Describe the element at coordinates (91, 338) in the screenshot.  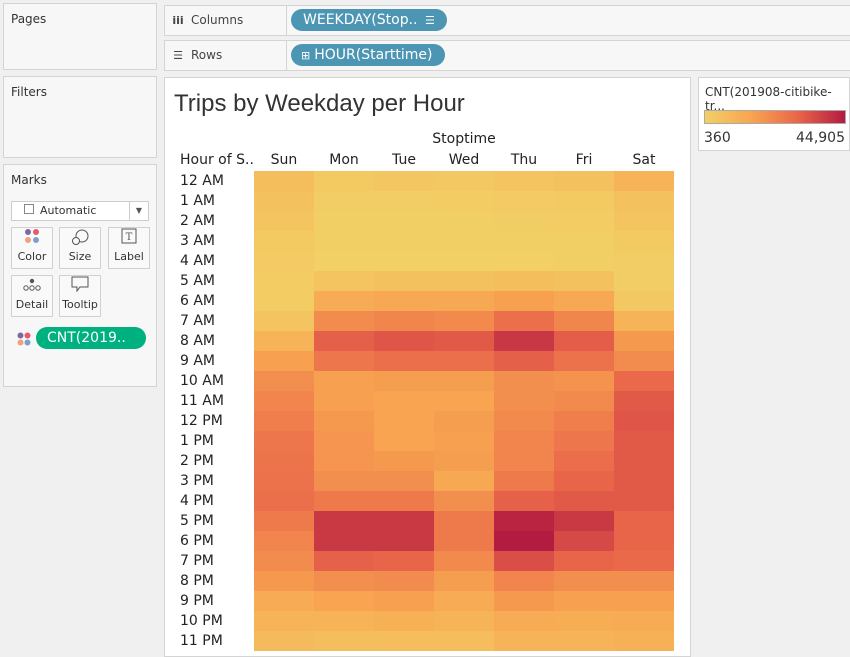
I see `cnt-color-pill: CNT(2019..` at that location.